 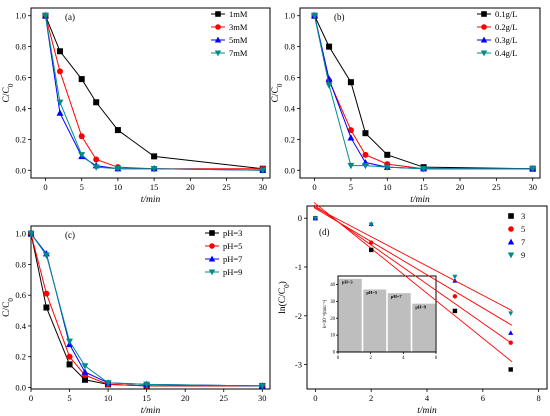 I want to click on series-9: 9, so click(x=418, y=261).